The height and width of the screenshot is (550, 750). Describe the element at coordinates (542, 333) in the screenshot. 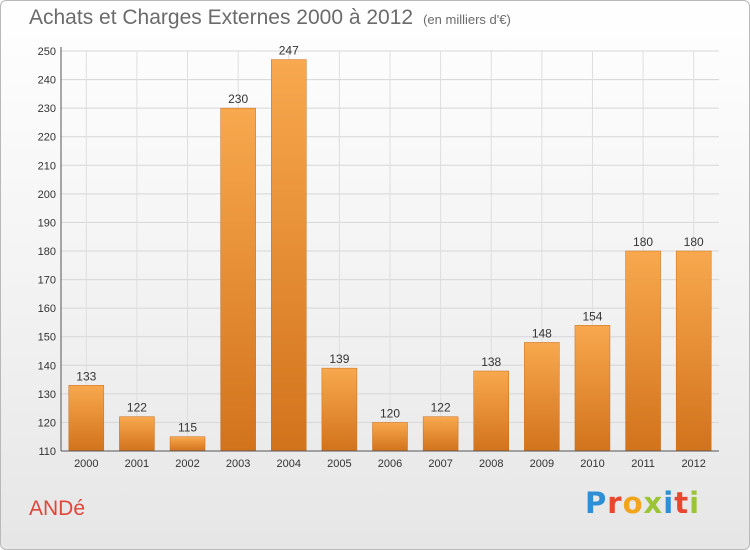

I see `bar-value-label: 148` at that location.